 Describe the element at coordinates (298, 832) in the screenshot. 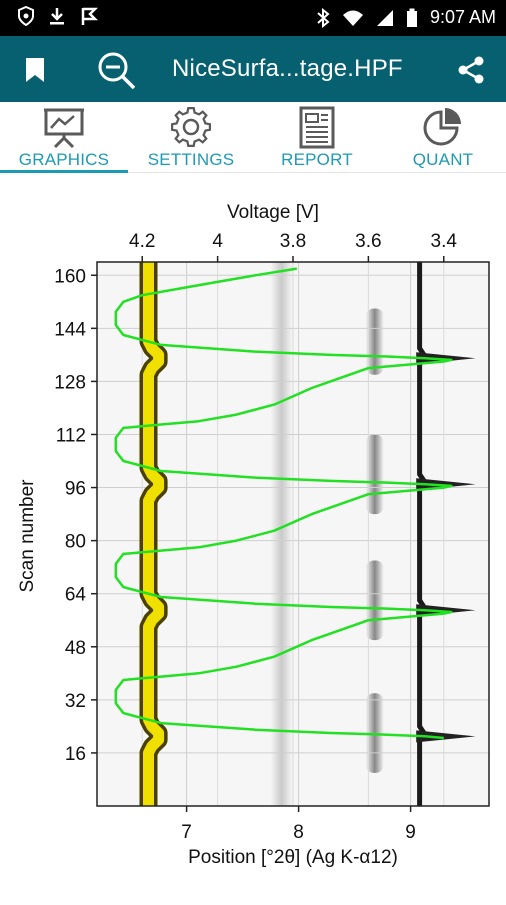

I see `x-tick-label: 8` at that location.